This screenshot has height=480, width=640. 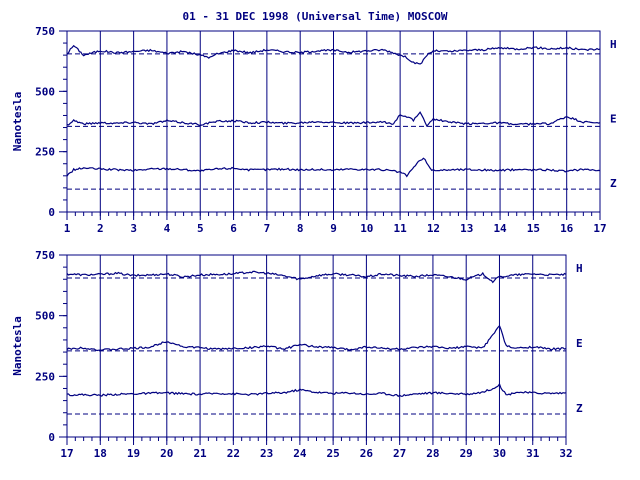 What do you see at coordinates (315, 16) in the screenshot?
I see `chart-title: 01 - 31 DEC 1998 (Universal Time) MOSCOW` at bounding box center [315, 16].